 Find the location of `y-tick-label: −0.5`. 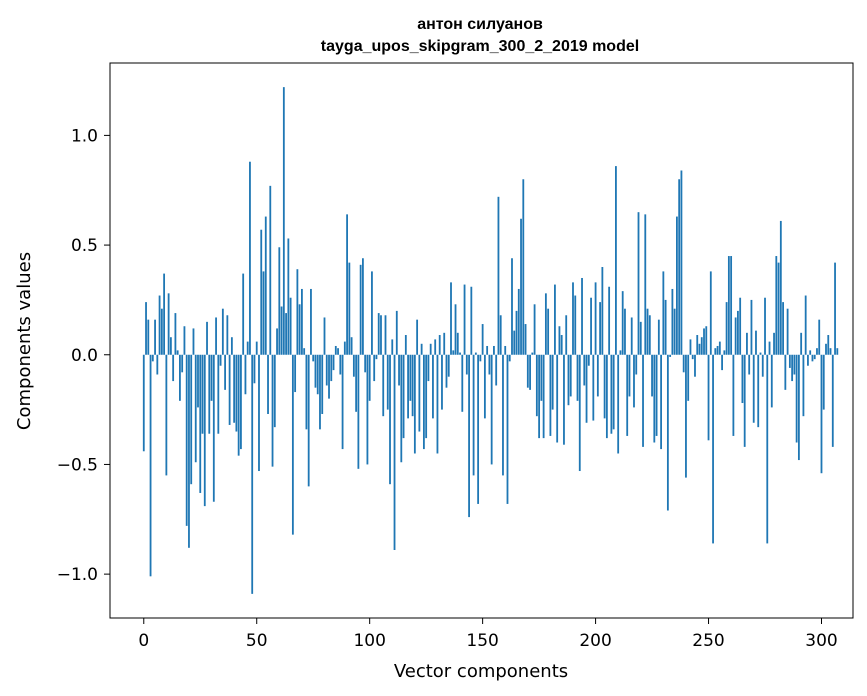

y-tick-label: −0.5 is located at coordinates (77, 465).